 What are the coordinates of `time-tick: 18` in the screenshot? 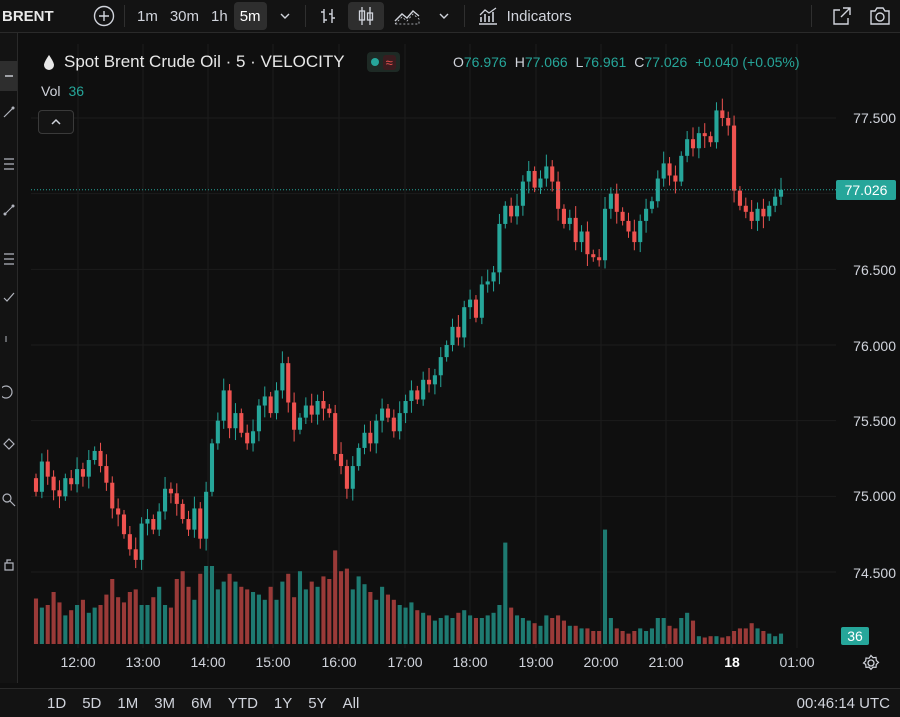 It's located at (732, 662).